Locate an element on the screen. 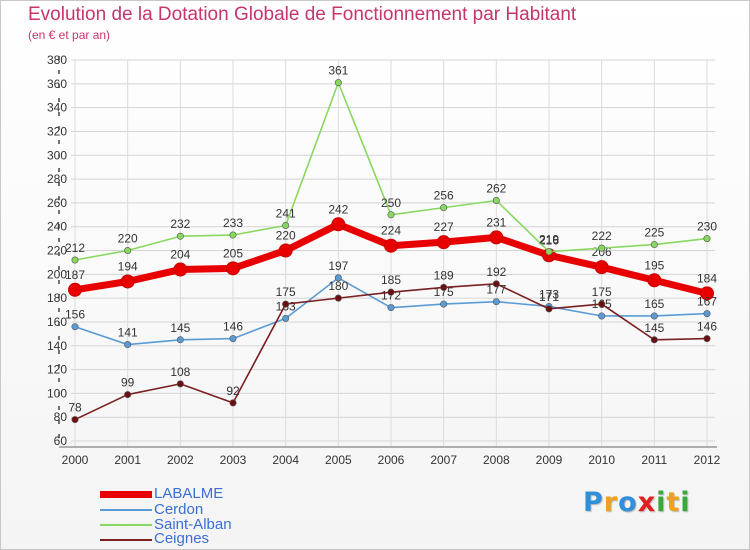  legend-swatch-ceignes is located at coordinates (126, 540).